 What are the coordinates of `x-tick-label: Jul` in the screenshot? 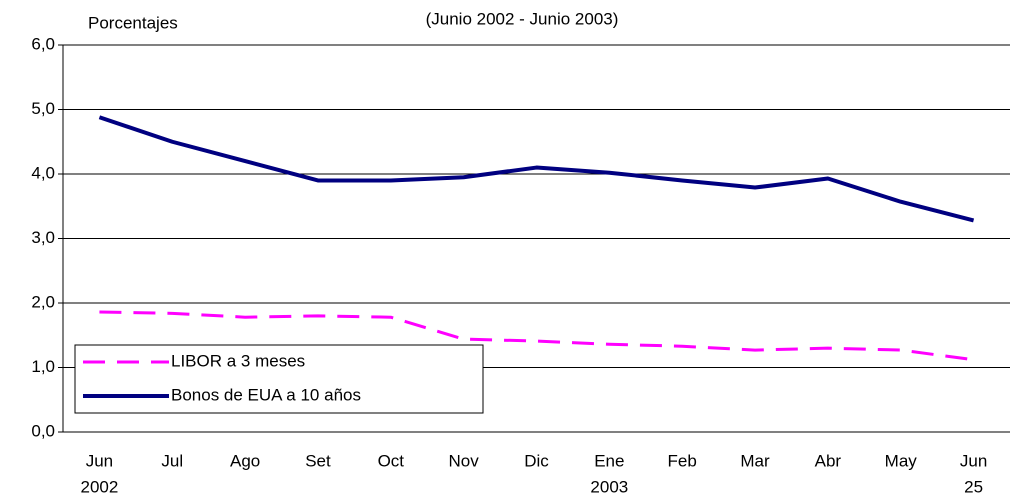 It's located at (172, 460).